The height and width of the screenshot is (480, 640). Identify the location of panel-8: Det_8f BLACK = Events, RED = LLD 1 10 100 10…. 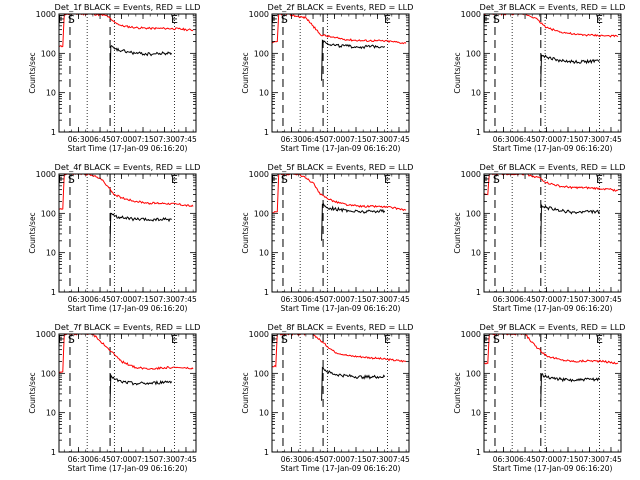
(327, 397).